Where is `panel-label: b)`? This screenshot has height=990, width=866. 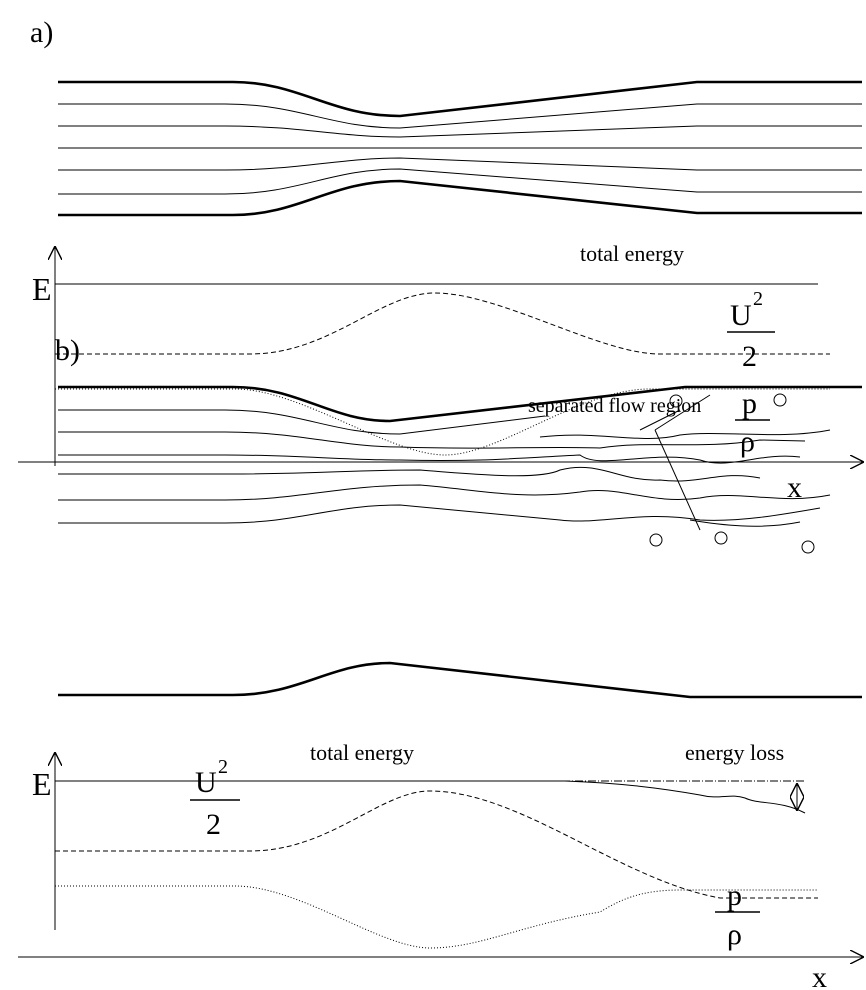 panel-label: b) is located at coordinates (67, 350).